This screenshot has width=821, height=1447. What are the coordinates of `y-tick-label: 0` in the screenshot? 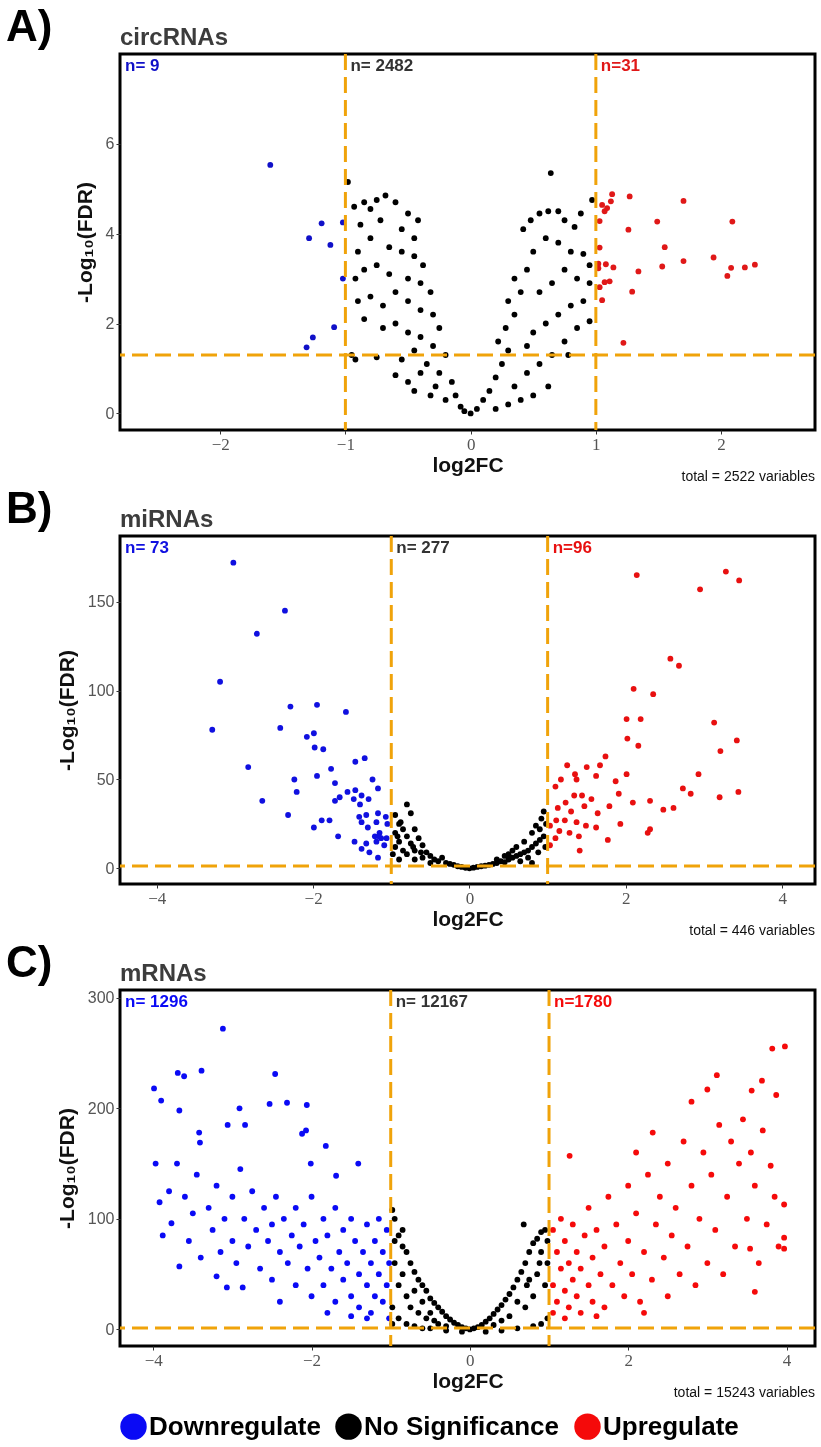 It's located at (110, 413).